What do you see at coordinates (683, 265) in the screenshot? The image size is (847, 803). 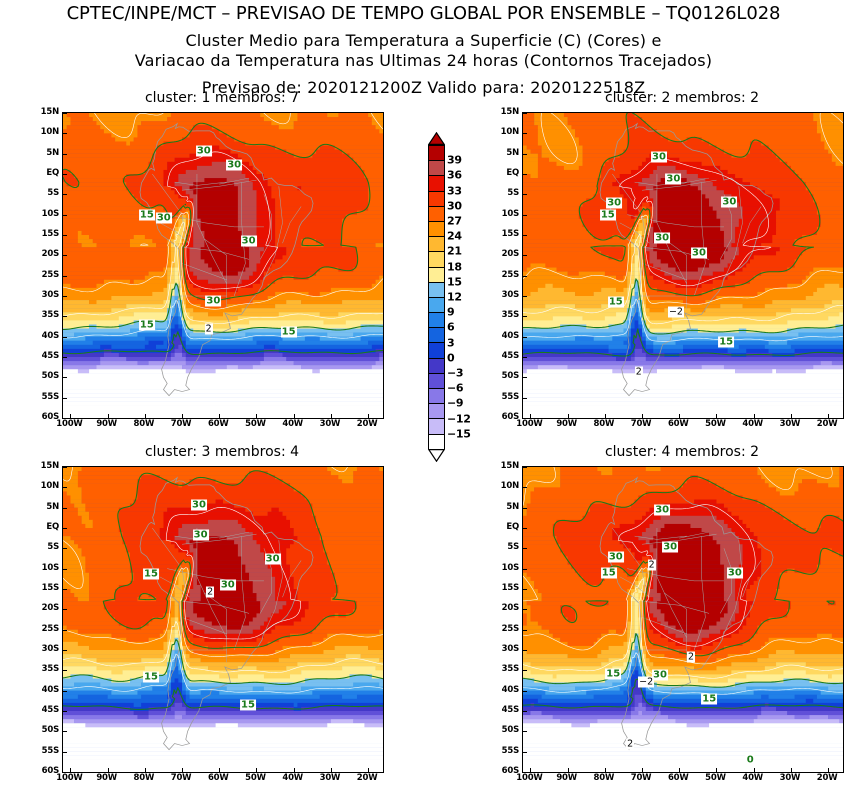 I see `map-cluster-2: 30 30 30 15 30 30 30 15 −2 15 2` at bounding box center [683, 265].